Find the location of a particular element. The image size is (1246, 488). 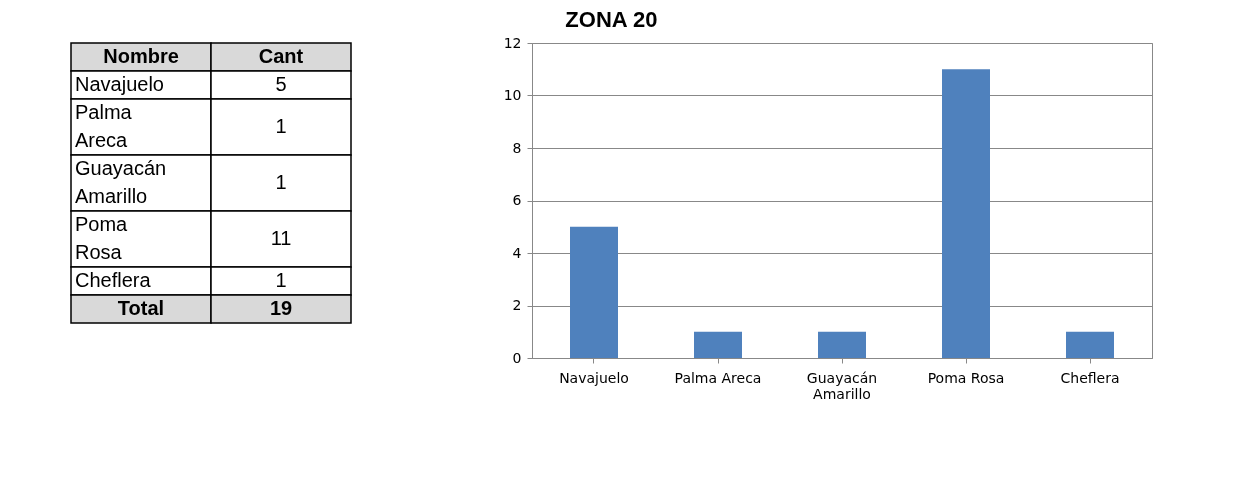

data-label: 11 is located at coordinates (281, 238).